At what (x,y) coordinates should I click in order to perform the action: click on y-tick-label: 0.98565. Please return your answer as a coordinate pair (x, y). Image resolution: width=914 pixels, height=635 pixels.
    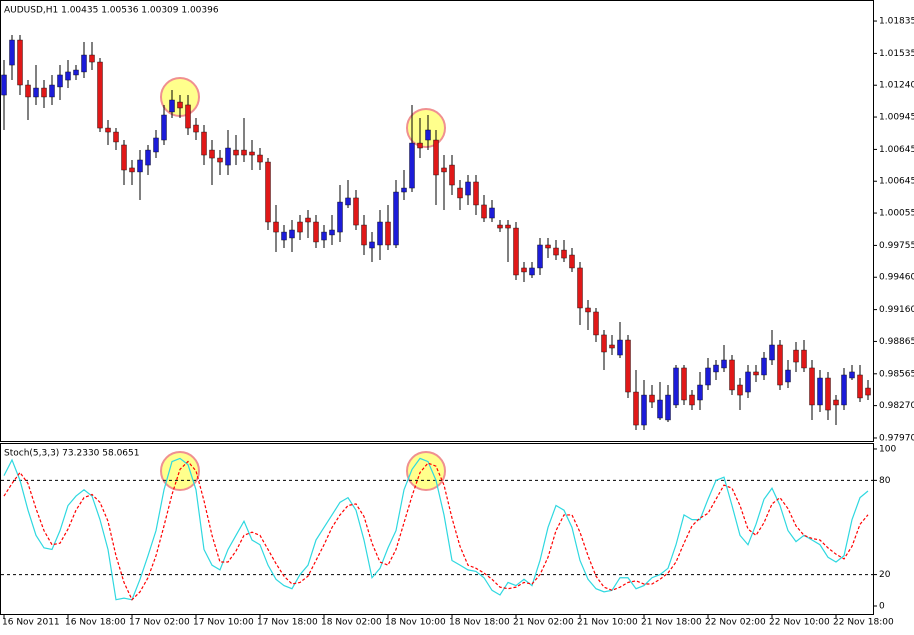
    Looking at the image, I should click on (896, 374).